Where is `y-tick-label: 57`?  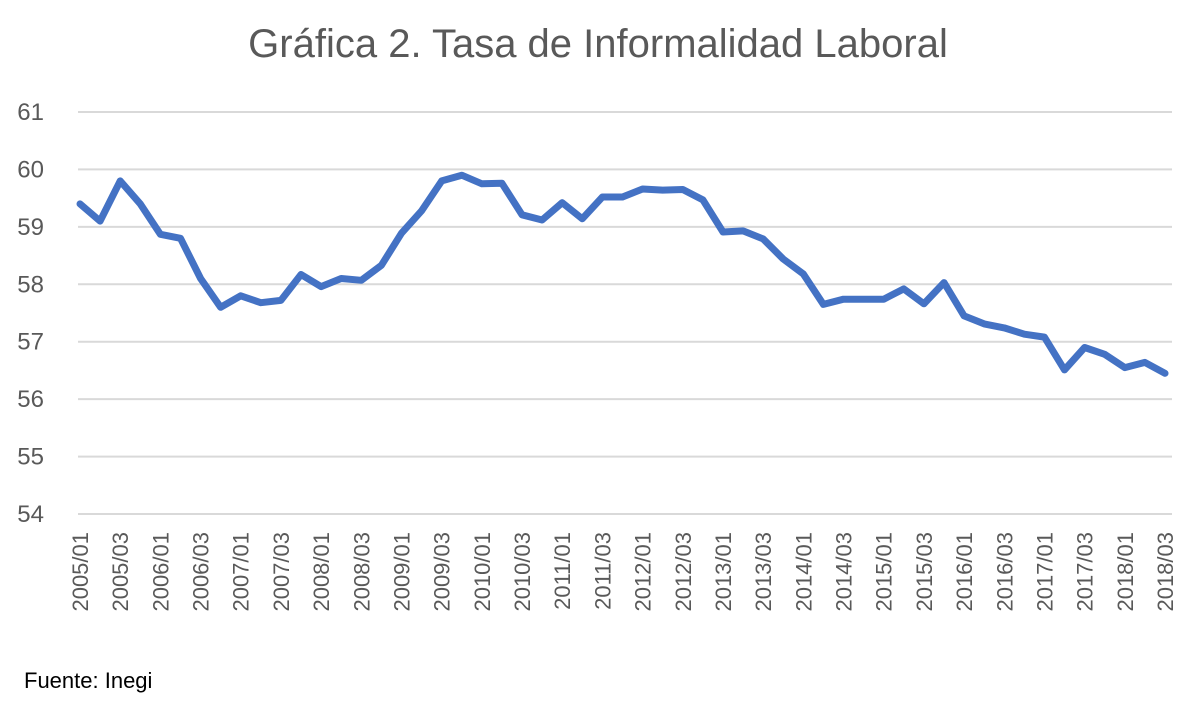
y-tick-label: 57 is located at coordinates (30, 342).